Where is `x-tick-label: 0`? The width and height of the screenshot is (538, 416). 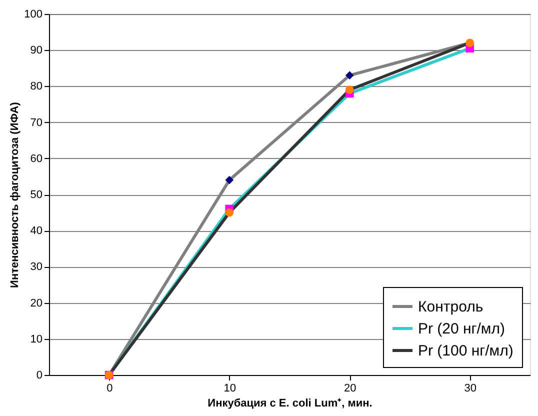 x-tick-label: 0 is located at coordinates (109, 388).